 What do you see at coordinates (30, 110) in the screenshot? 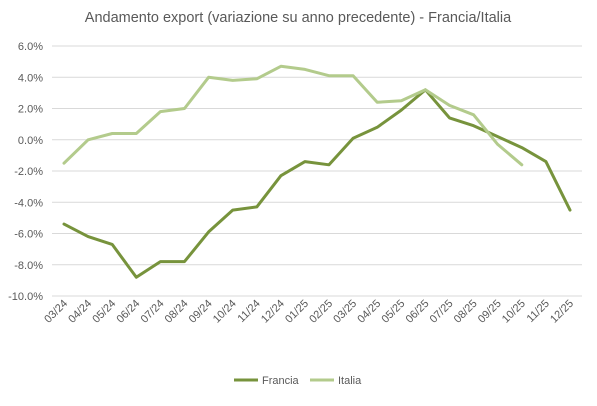
I see `y-tick-label: 2.0%` at bounding box center [30, 110].